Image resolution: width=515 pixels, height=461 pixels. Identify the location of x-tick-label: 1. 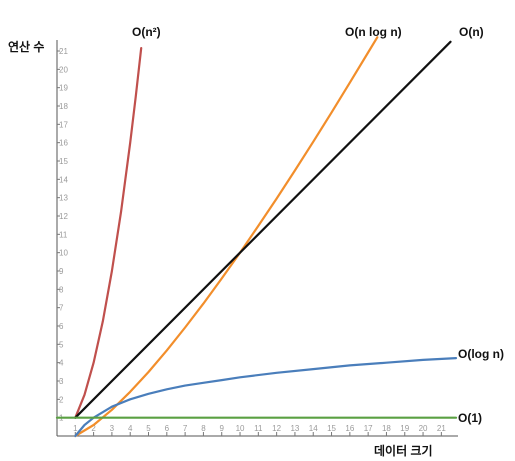
(75, 428).